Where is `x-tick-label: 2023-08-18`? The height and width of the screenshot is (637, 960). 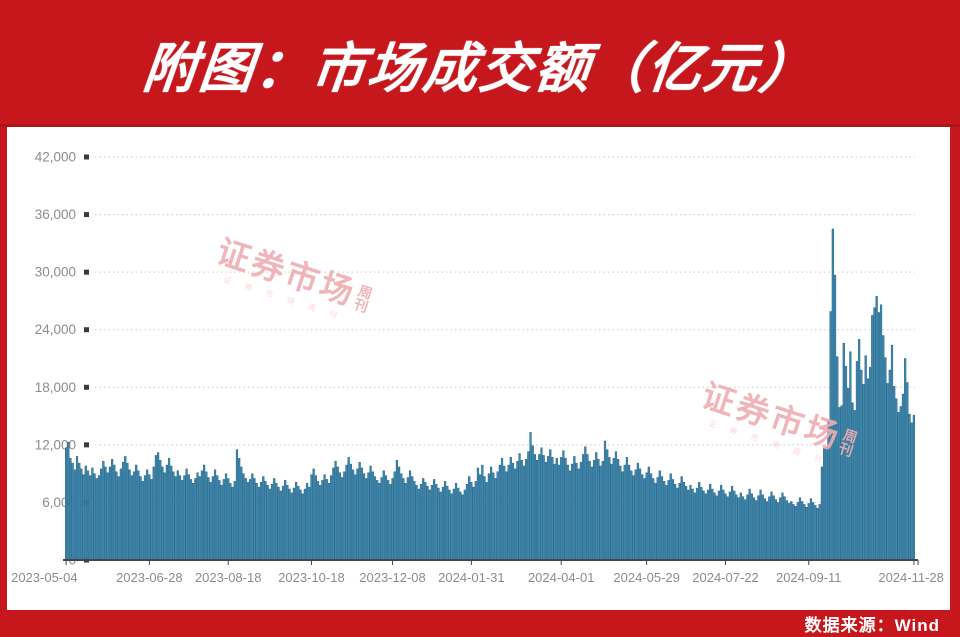 x-tick-label: 2023-08-18 is located at coordinates (228, 577).